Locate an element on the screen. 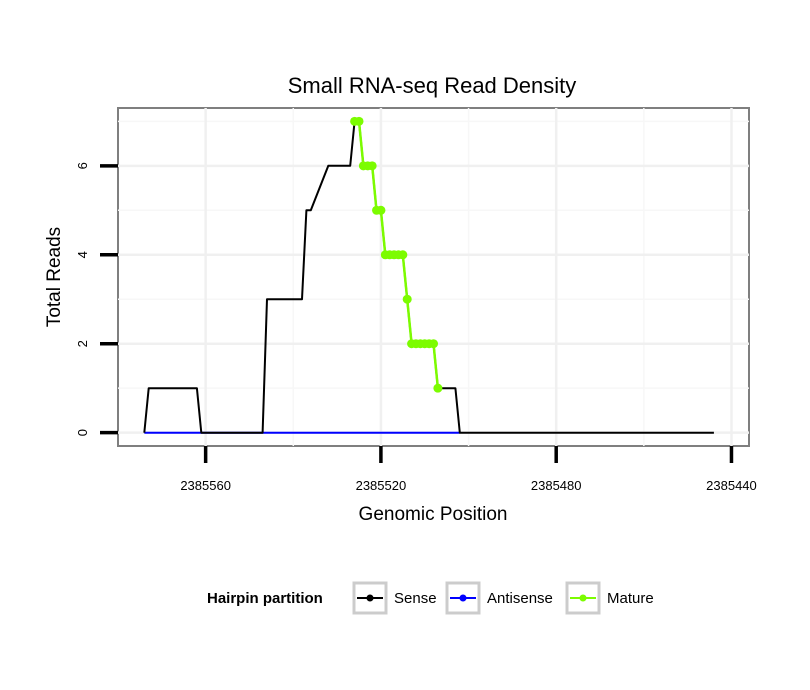 The image size is (810, 690). x-axis-title: Genomic Position is located at coordinates (433, 514).